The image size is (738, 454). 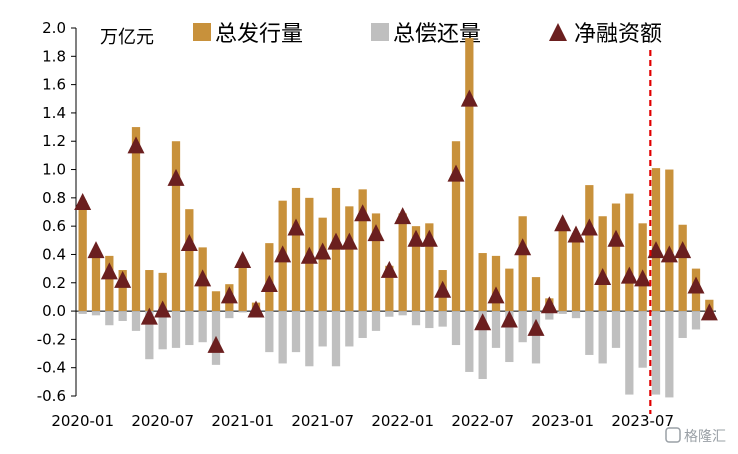 What do you see at coordinates (54, 311) in the screenshot?
I see `y-tick-label: 0.0` at bounding box center [54, 311].